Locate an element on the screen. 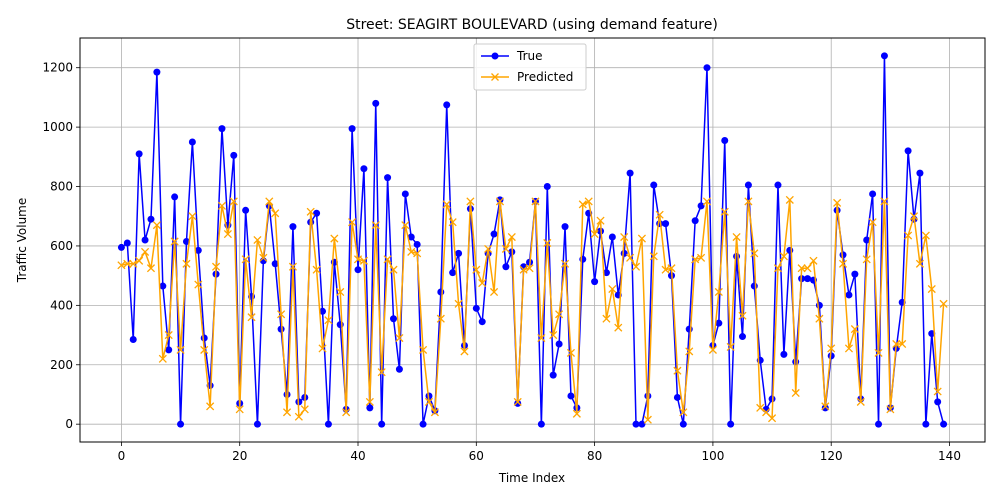  legend-true-label: True is located at coordinates (529, 56).